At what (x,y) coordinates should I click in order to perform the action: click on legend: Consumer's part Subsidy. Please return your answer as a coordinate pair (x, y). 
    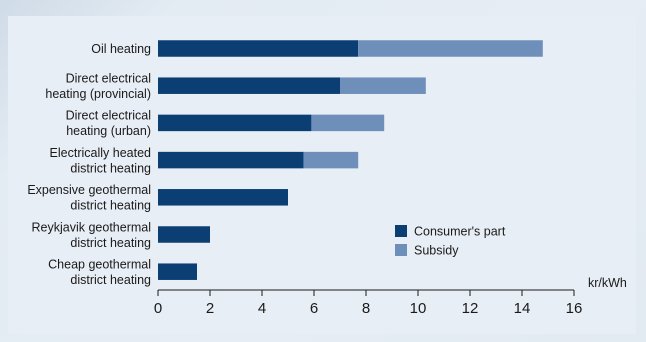
    Looking at the image, I should click on (450, 241).